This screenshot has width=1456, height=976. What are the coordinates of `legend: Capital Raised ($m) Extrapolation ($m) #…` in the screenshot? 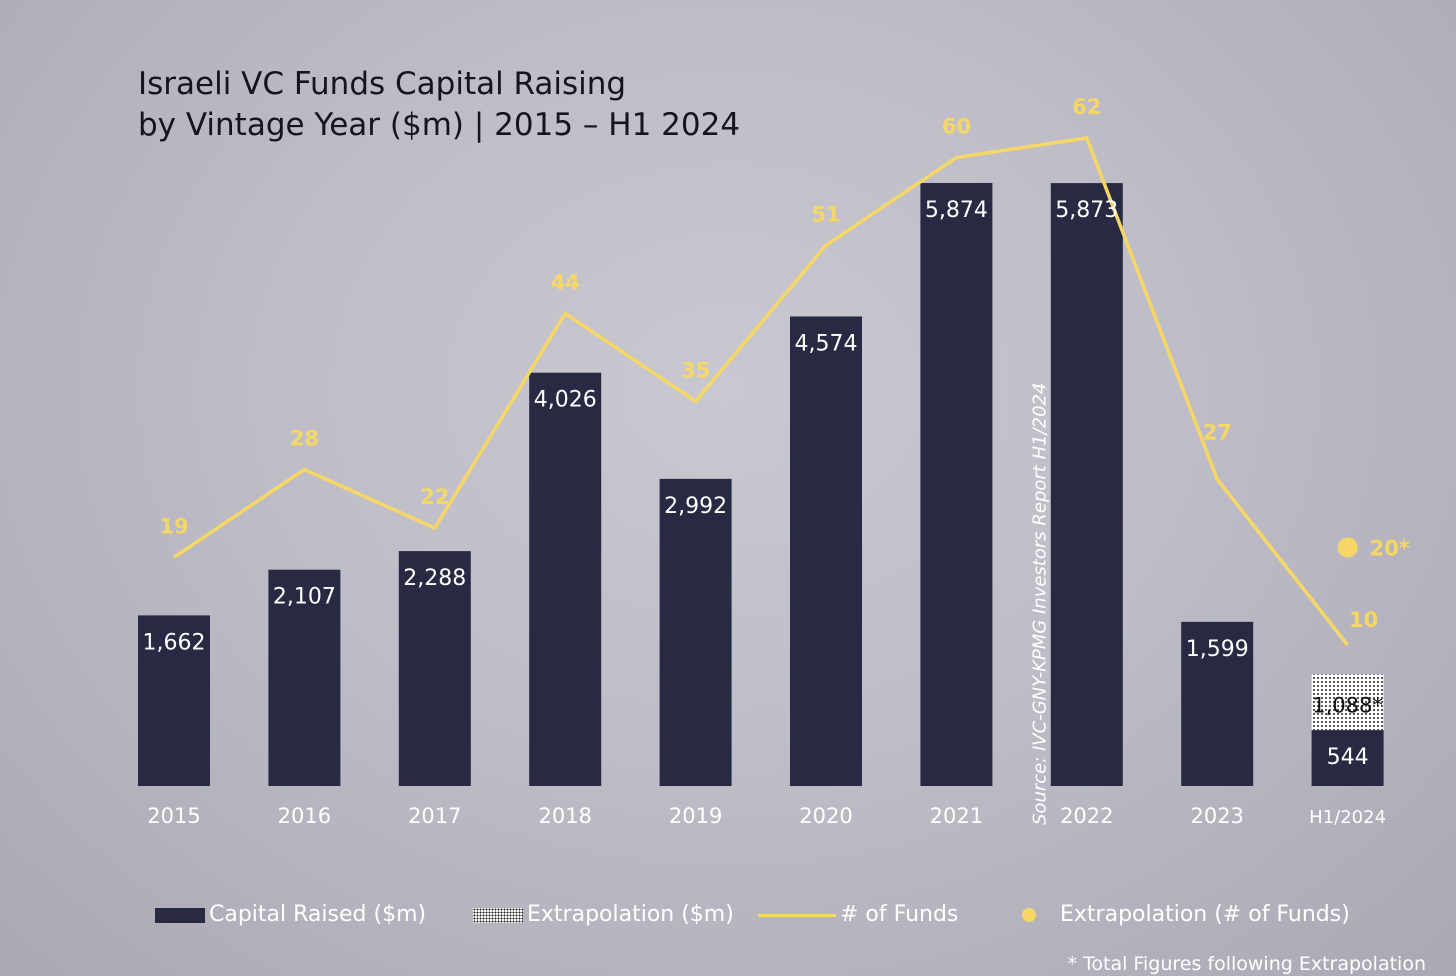 It's located at (728, 916).